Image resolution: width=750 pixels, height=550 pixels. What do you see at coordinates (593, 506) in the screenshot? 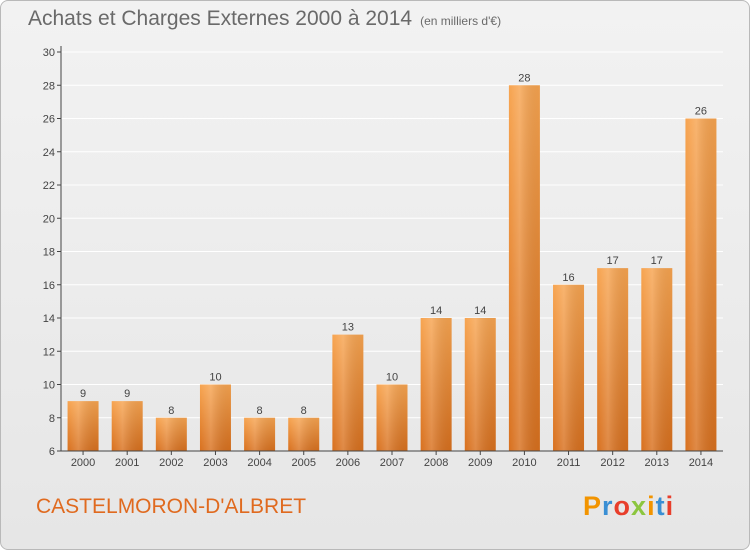
I see `logo-letter: P` at bounding box center [593, 506].